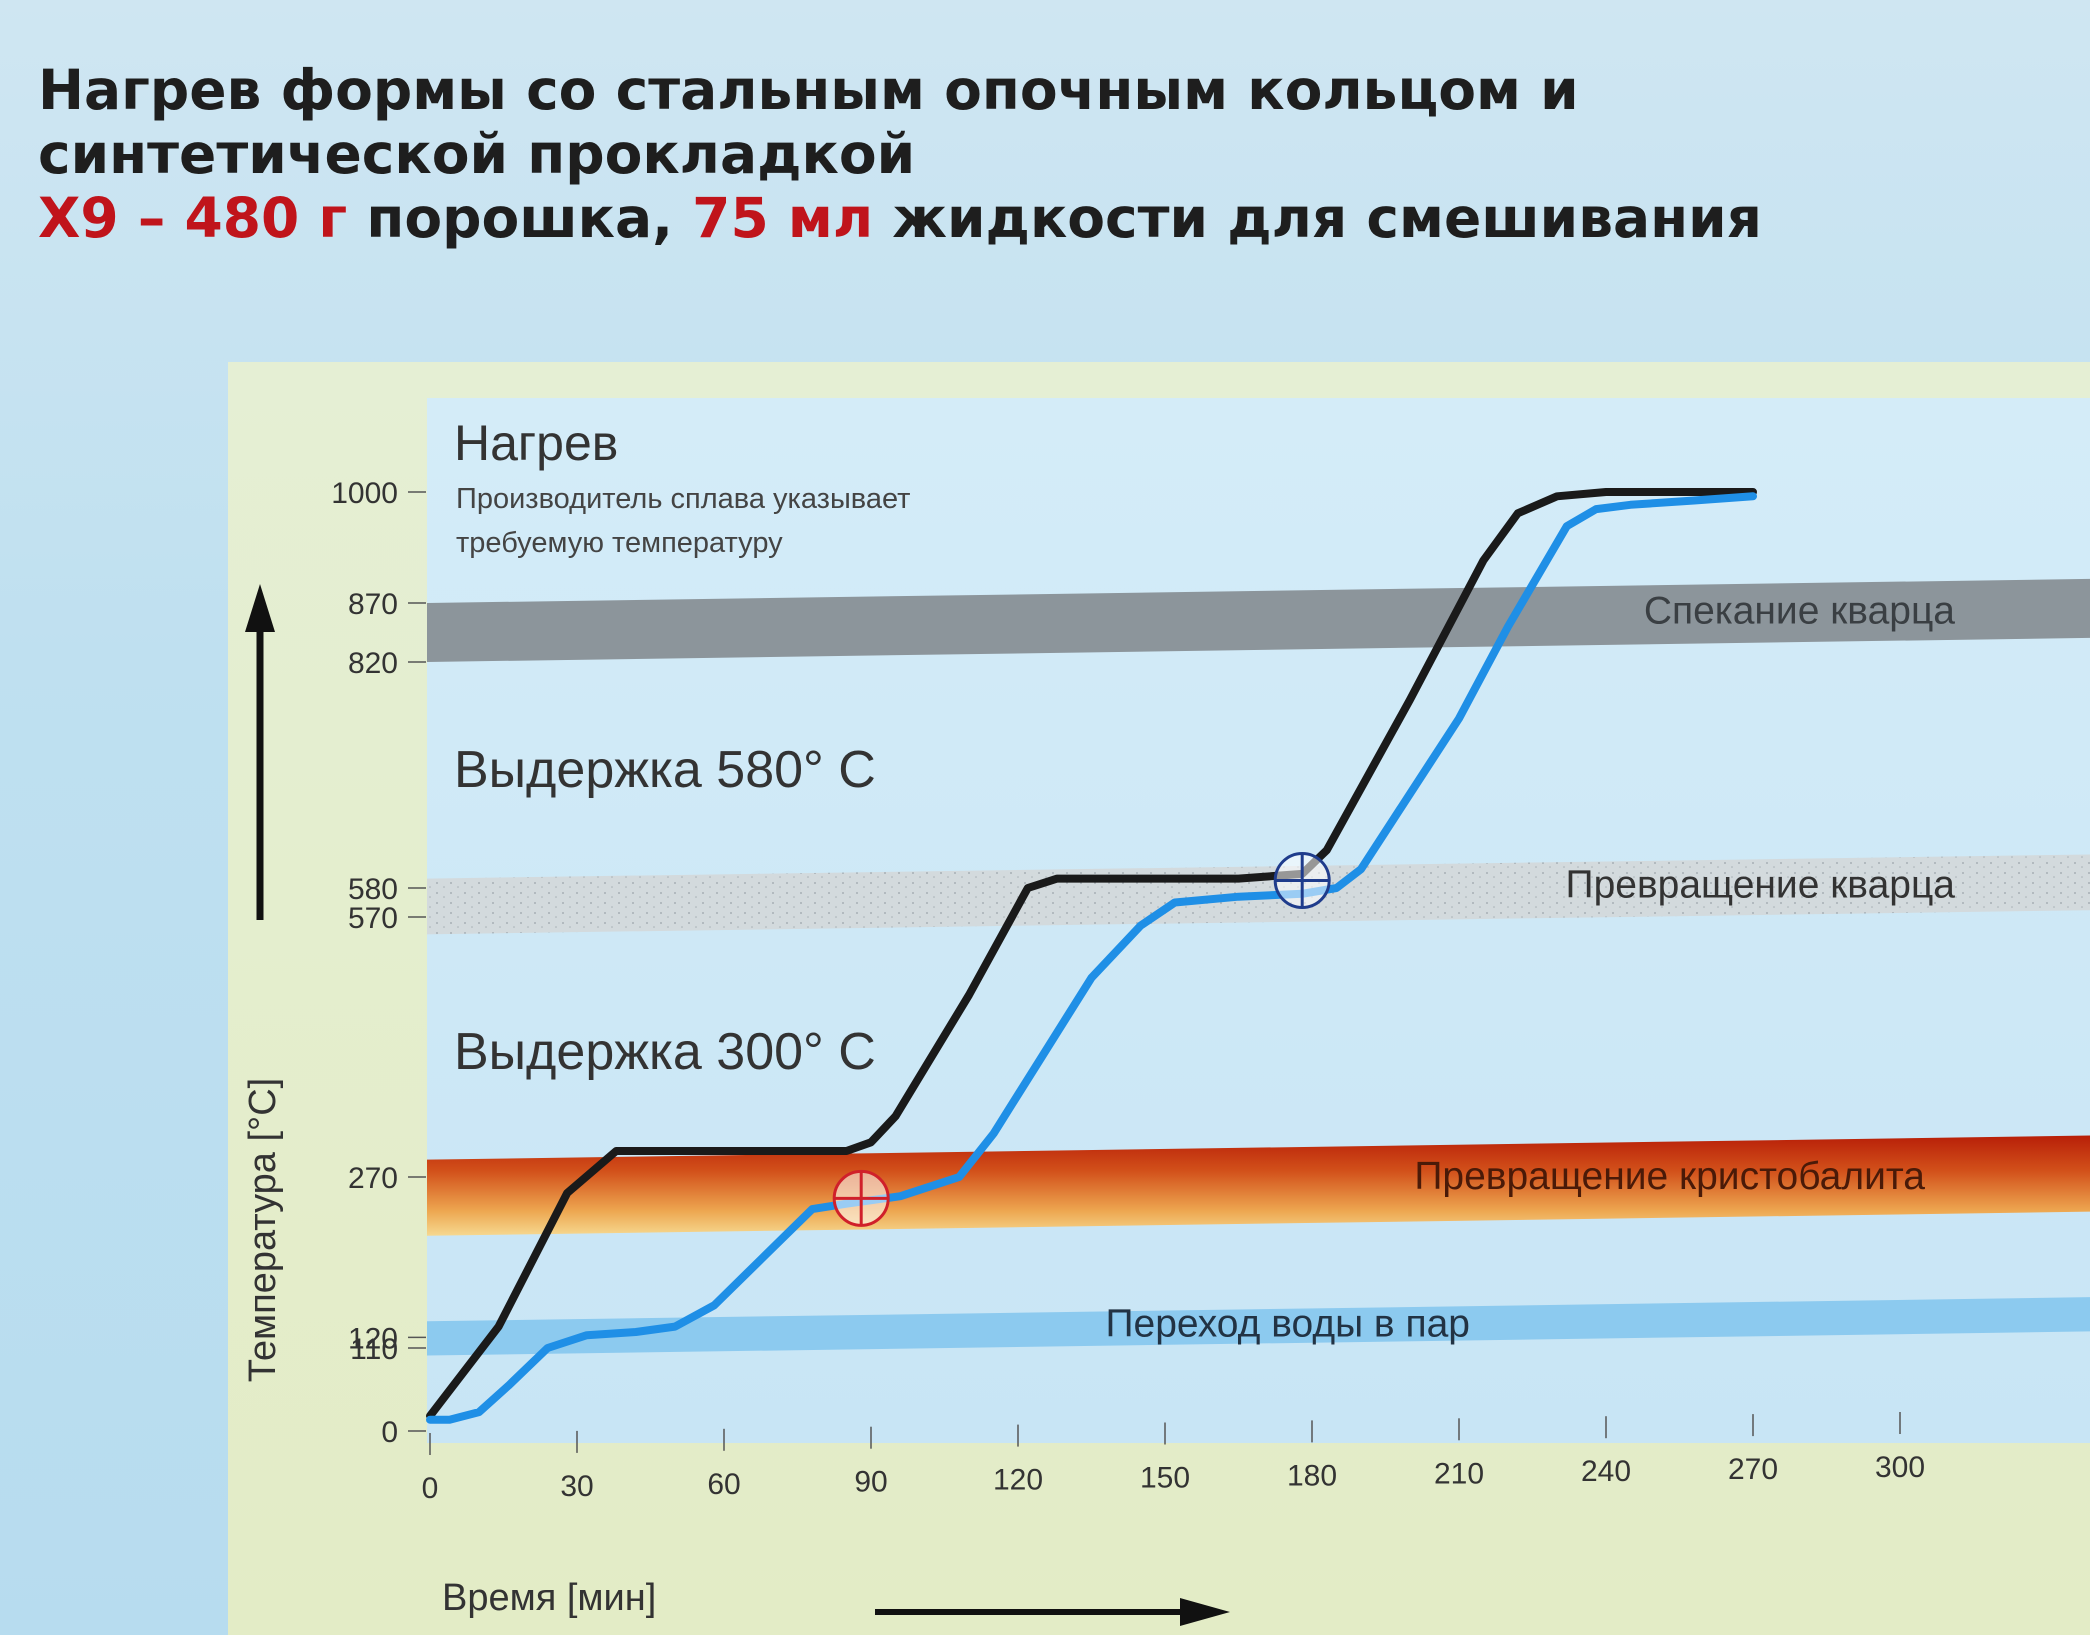 This screenshot has height=1635, width=2090. I want to click on y-tick-label: 120, so click(373, 1338).